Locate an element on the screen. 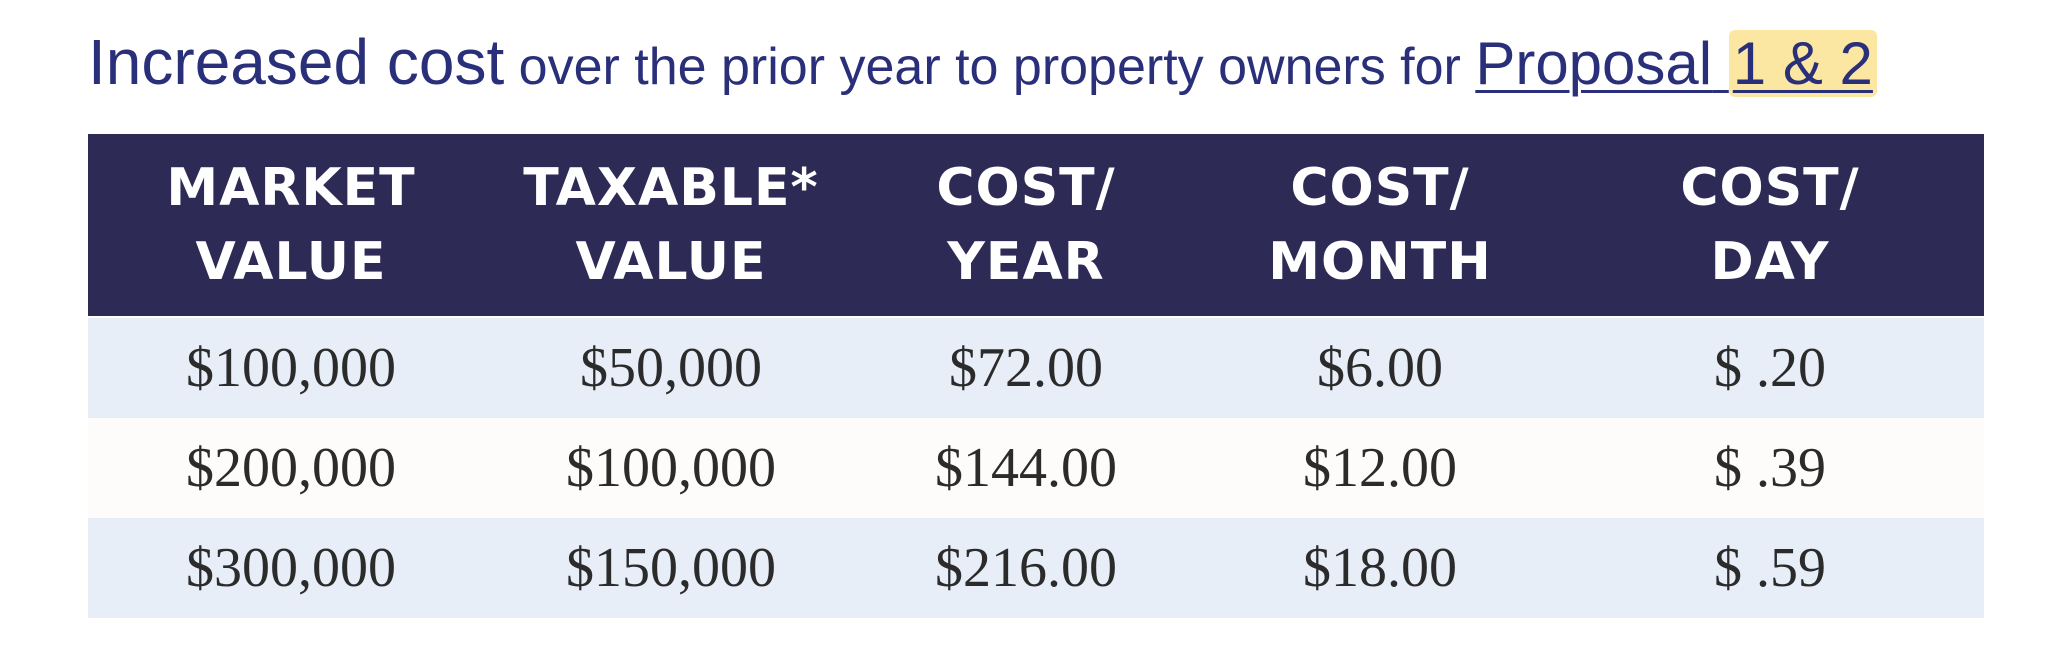  table-row: $300,000 $150,000 $216.00 $18.00 $ .59 is located at coordinates (1036, 568).